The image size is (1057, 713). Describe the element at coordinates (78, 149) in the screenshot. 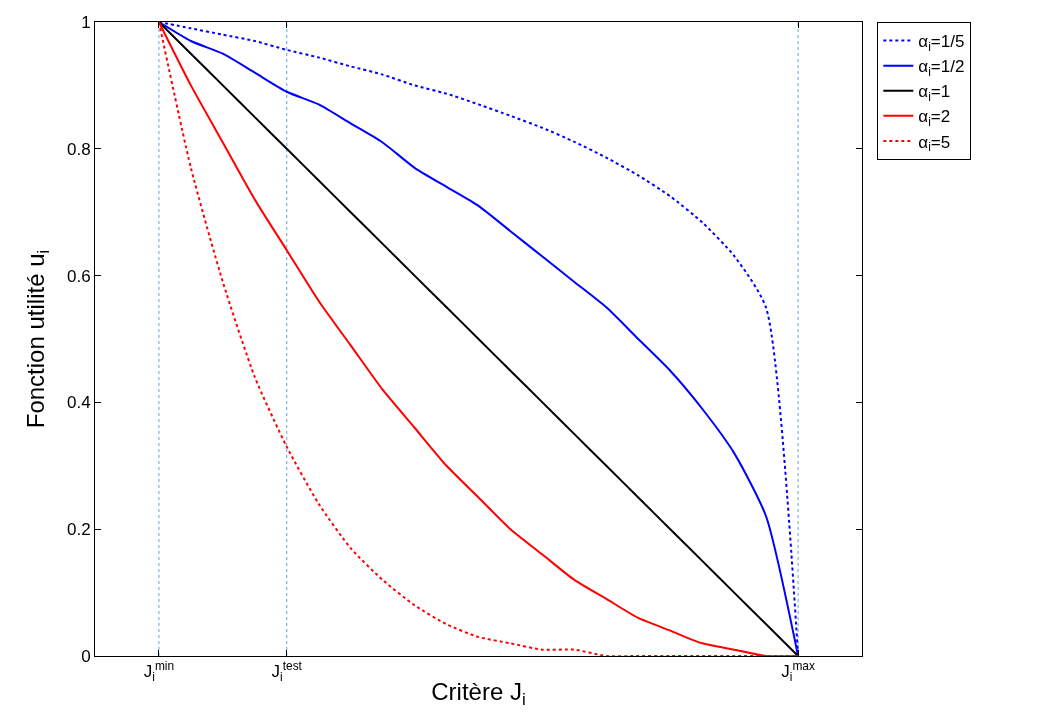

I see `y-tick-label: 0.8` at that location.